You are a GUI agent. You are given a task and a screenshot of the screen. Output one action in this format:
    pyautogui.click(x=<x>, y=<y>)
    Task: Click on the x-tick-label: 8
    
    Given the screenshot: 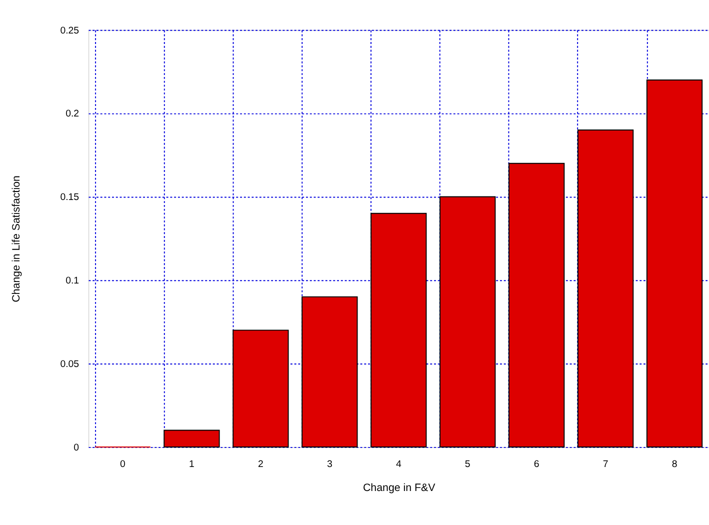 What is the action you would take?
    pyautogui.click(x=675, y=464)
    